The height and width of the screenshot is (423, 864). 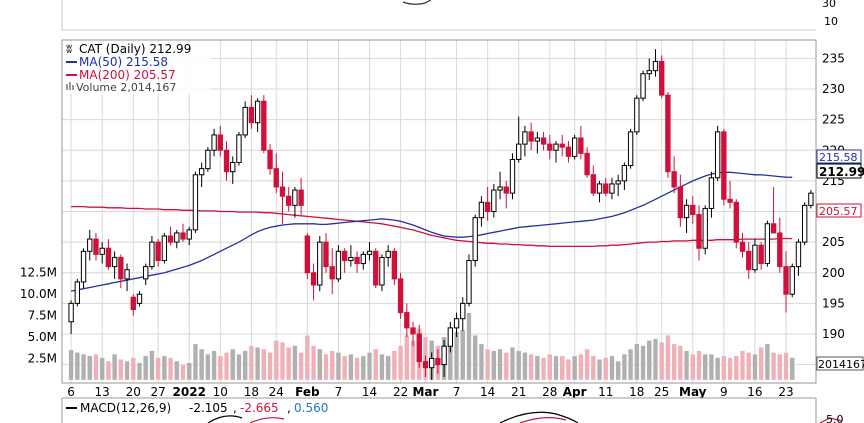 What do you see at coordinates (636, 392) in the screenshot?
I see `date-tick-label: 18` at bounding box center [636, 392].